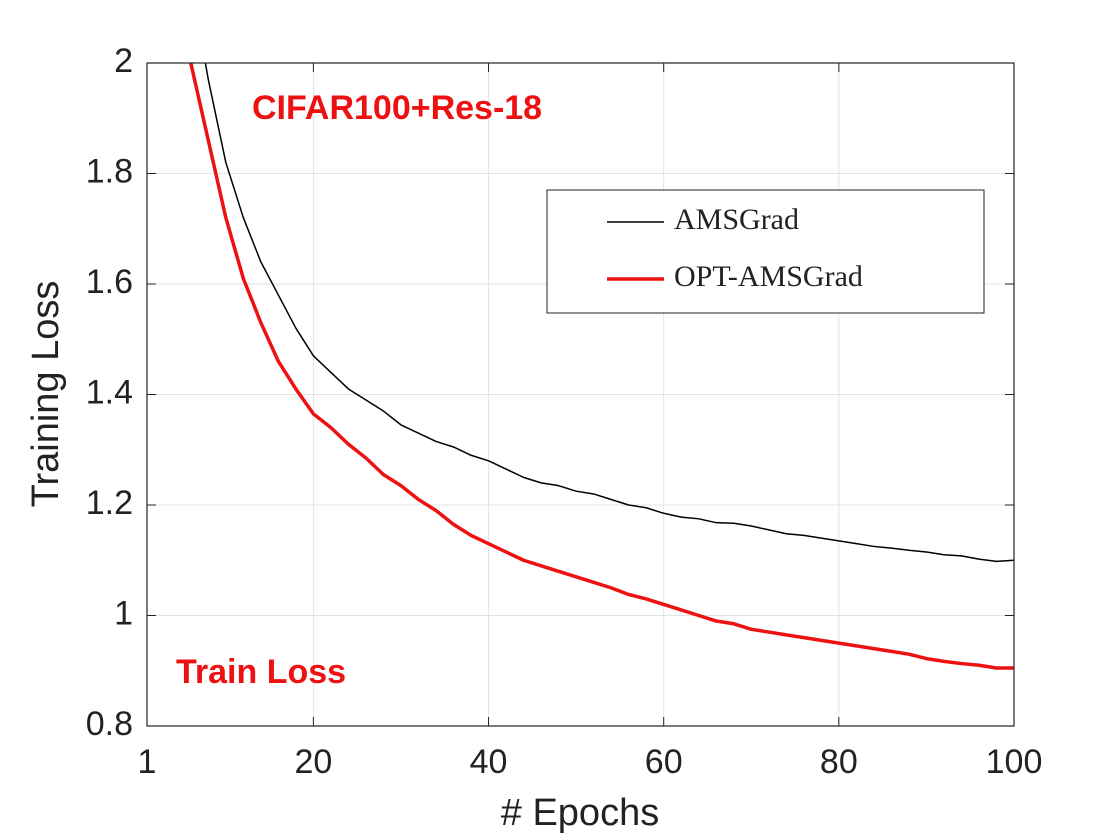 The height and width of the screenshot is (840, 1120). I want to click on x-tick-label: 40, so click(489, 762).